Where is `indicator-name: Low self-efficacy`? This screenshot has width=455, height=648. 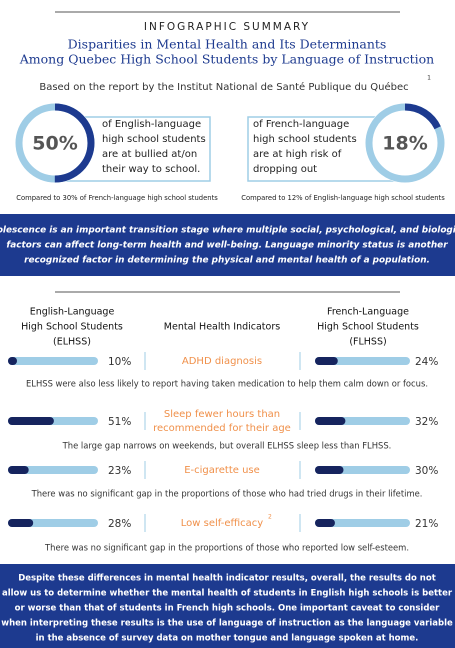 indicator-name: Low self-efficacy is located at coordinates (222, 523).